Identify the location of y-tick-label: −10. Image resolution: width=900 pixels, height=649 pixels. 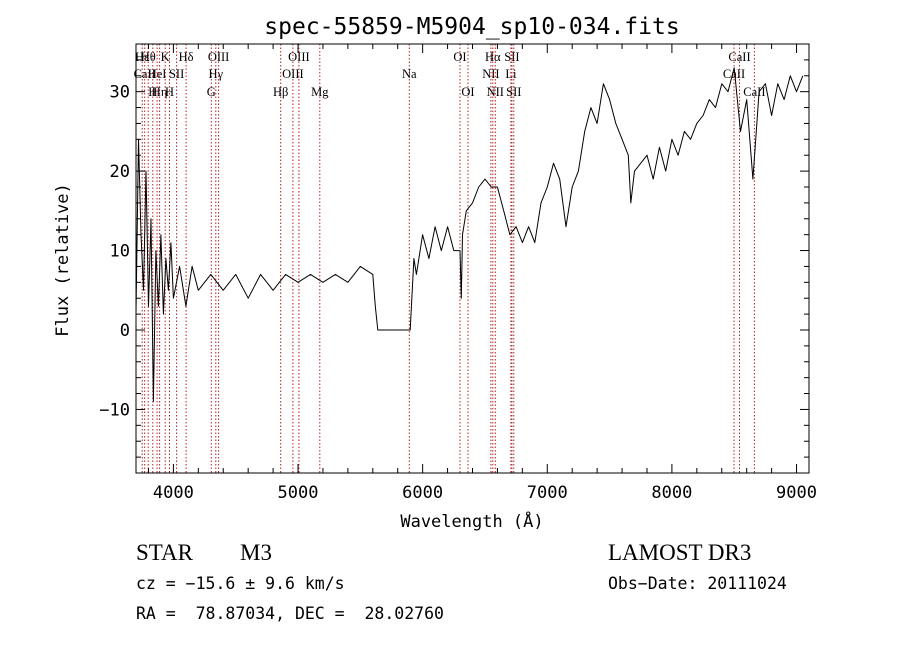
(114, 410).